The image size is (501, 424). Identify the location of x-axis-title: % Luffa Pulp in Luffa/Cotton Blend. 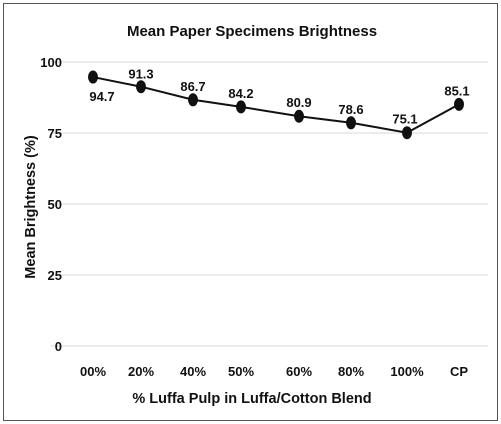
(251, 399).